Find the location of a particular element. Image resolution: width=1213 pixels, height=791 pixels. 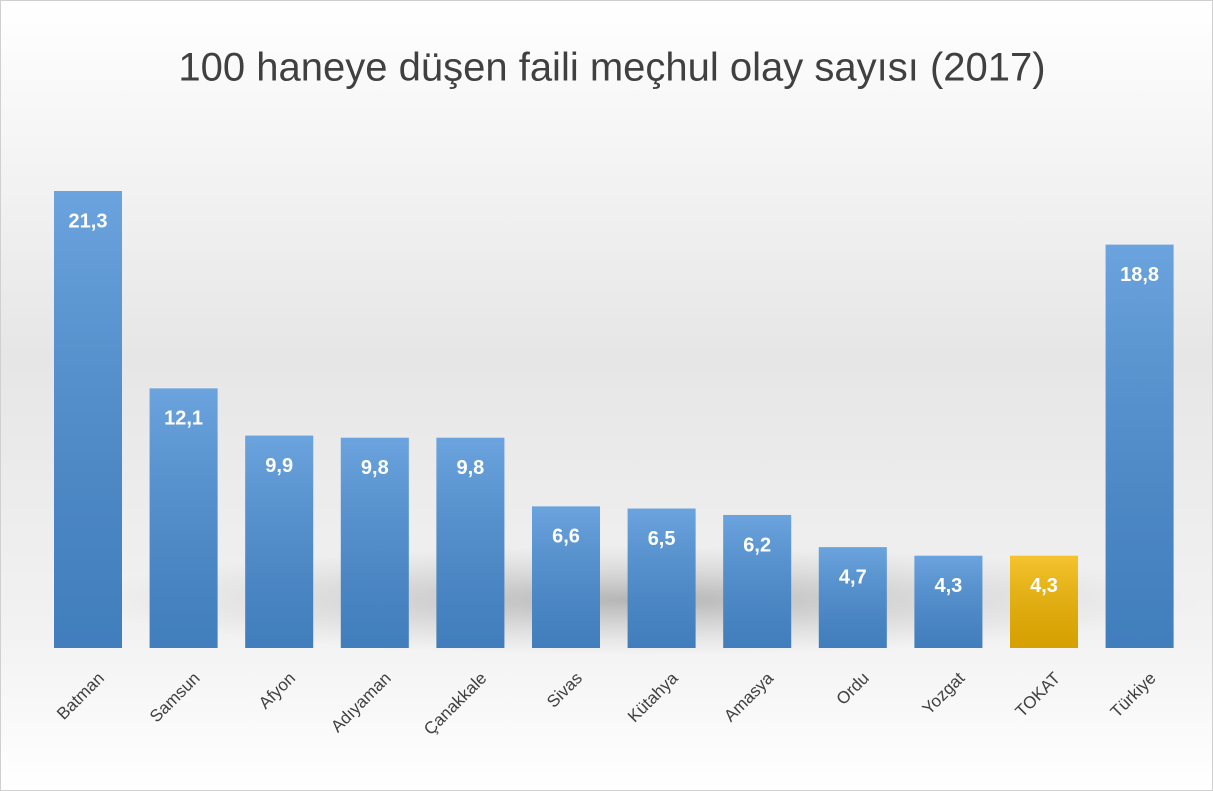

value-label: 4,7 is located at coordinates (853, 577).